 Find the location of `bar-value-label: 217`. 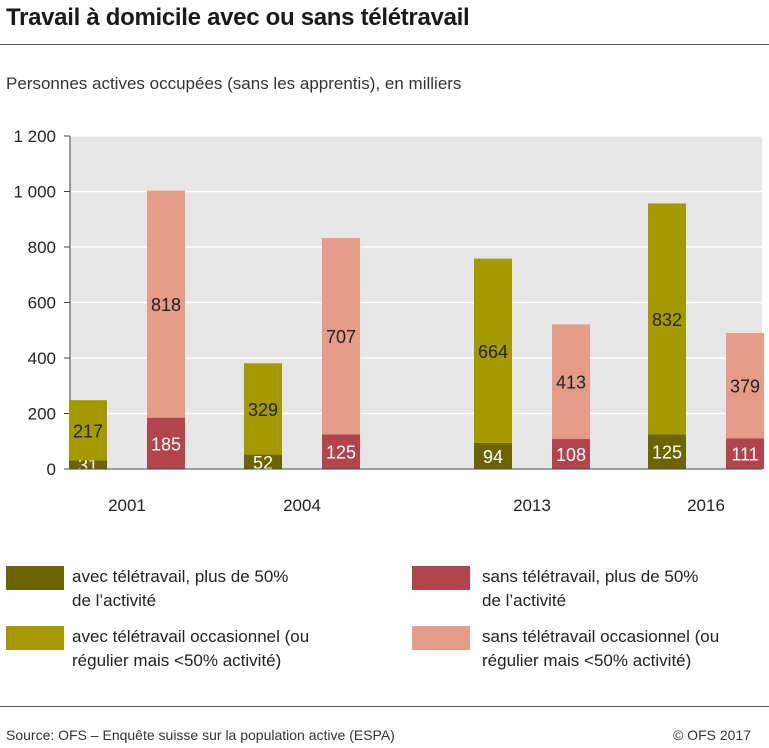

bar-value-label: 217 is located at coordinates (88, 431).